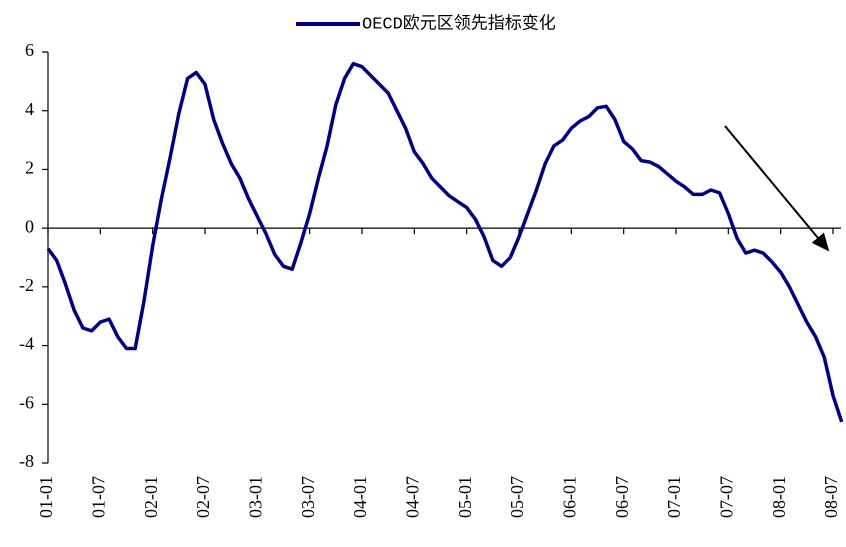  I want to click on x-tick-label: 02-01, so click(151, 497).